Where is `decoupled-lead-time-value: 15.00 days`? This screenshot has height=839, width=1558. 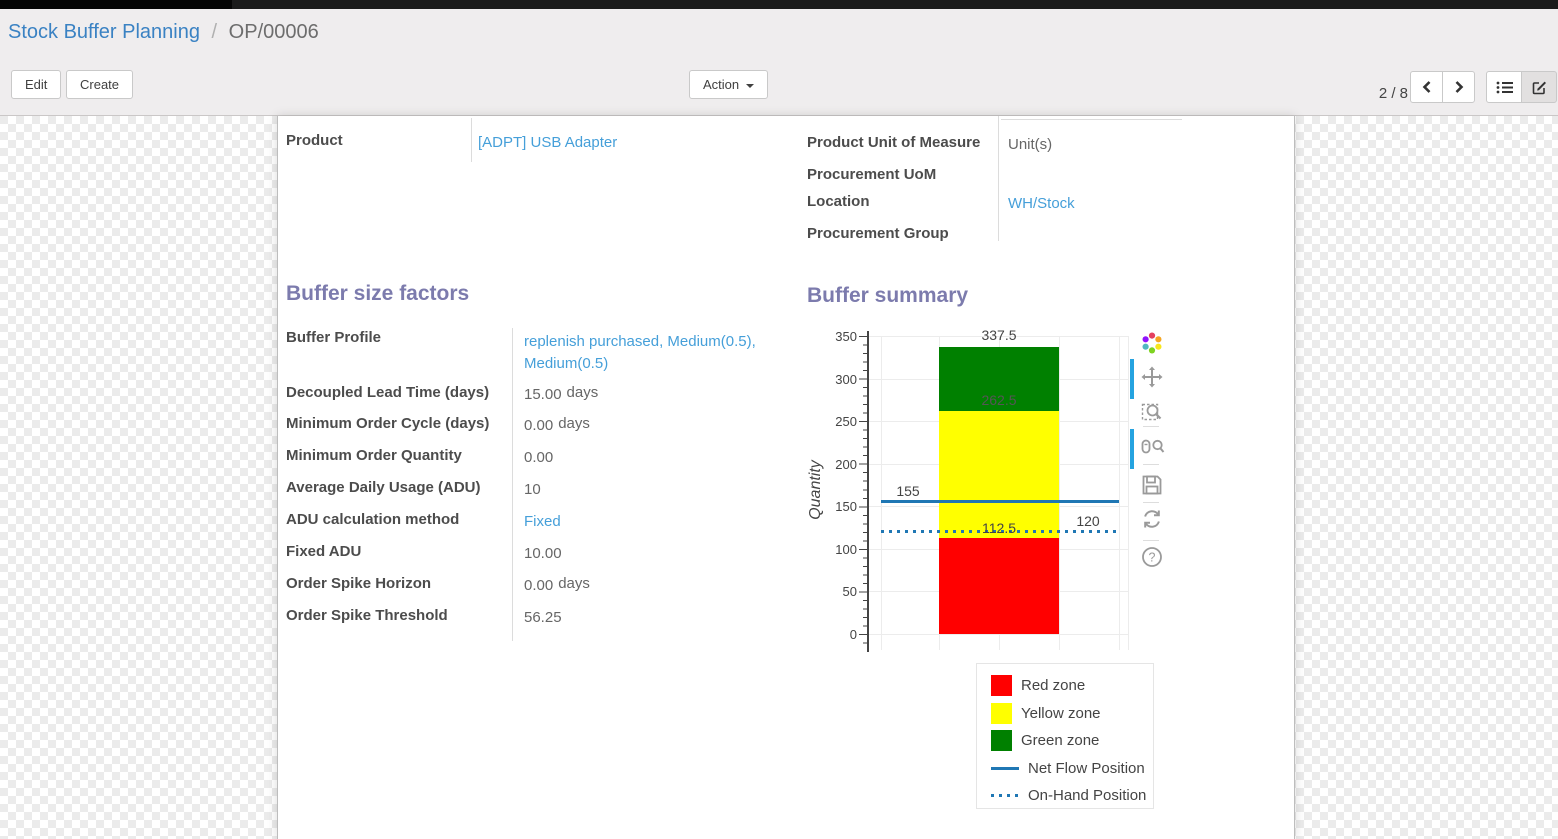 decoupled-lead-time-value: 15.00 days is located at coordinates (561, 393).